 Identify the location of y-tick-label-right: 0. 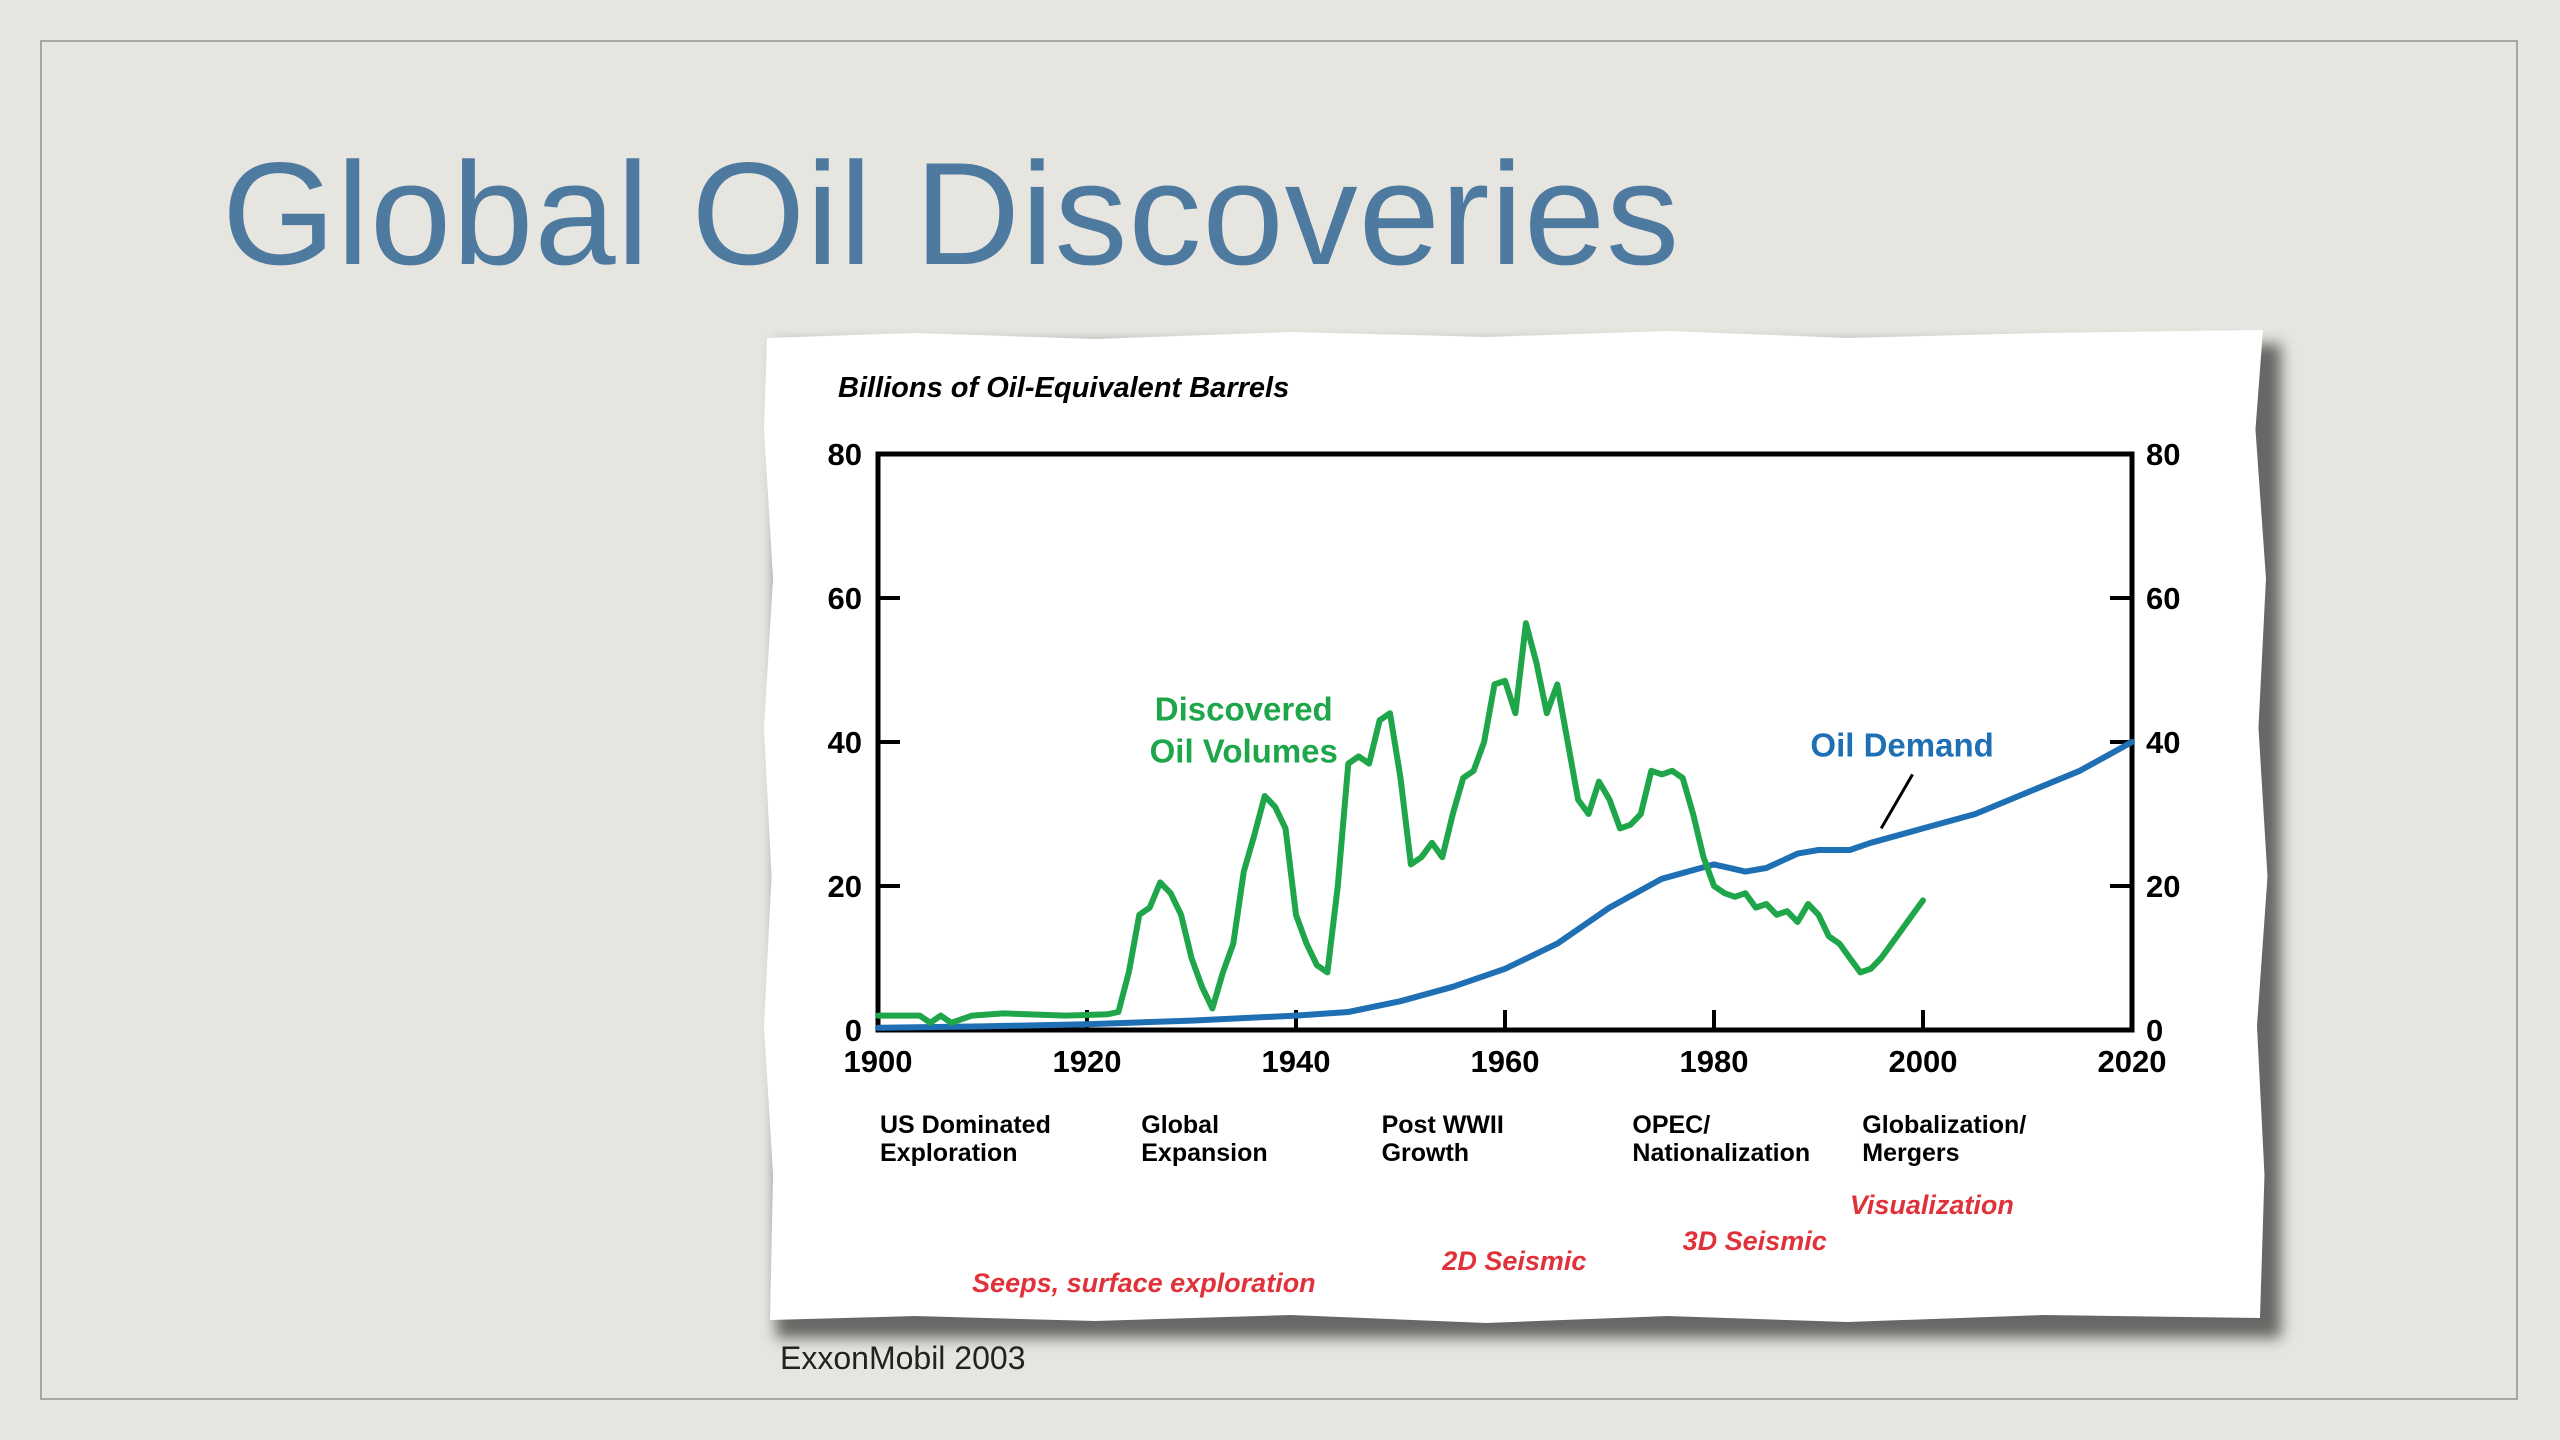
(2154, 1030).